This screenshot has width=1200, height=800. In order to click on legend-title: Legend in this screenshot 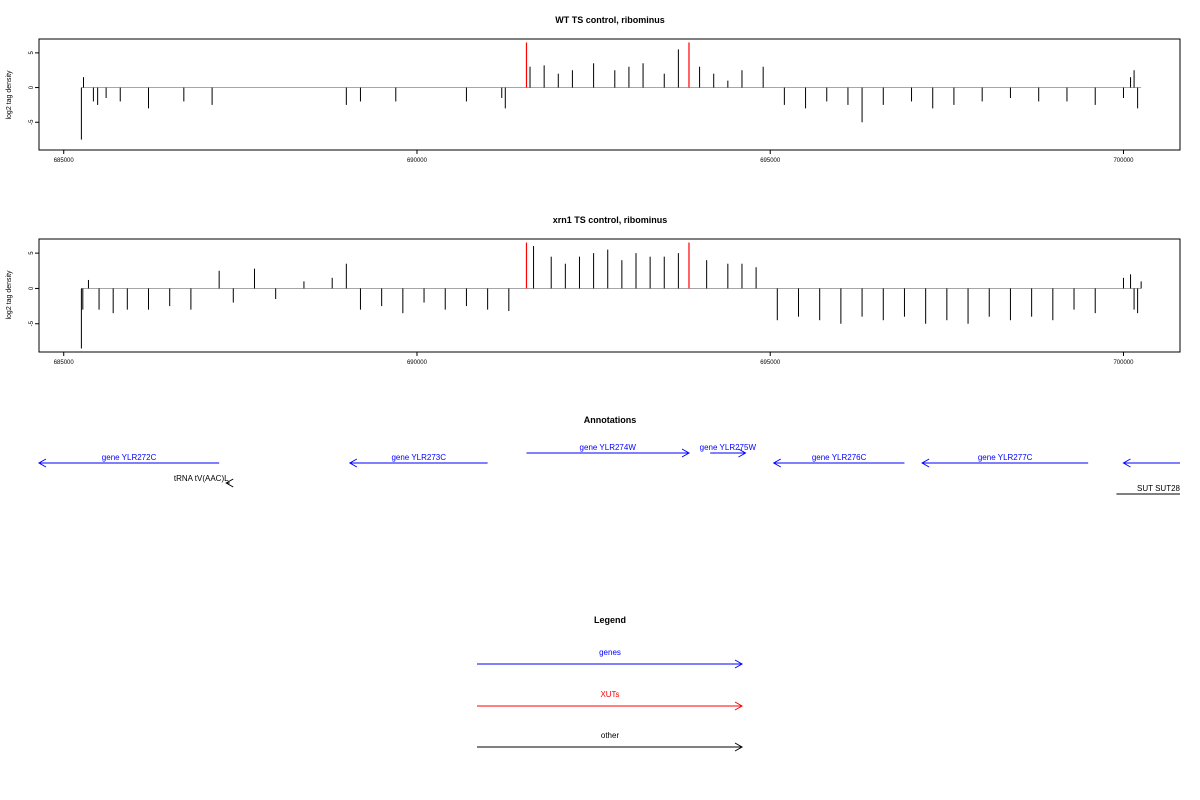, I will do `click(610, 620)`.